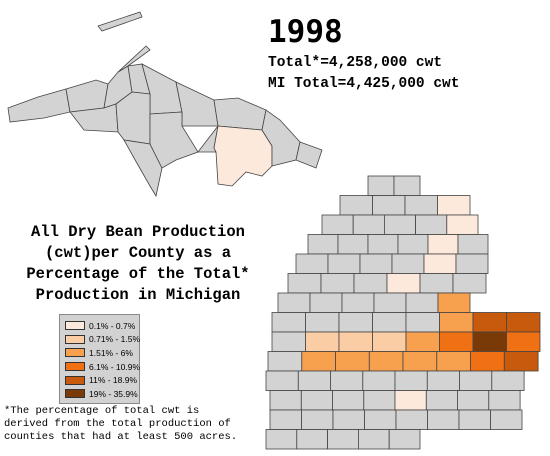 The width and height of the screenshot is (550, 456). What do you see at coordinates (113, 380) in the screenshot?
I see `legend-label: 11% - 18.9%` at bounding box center [113, 380].